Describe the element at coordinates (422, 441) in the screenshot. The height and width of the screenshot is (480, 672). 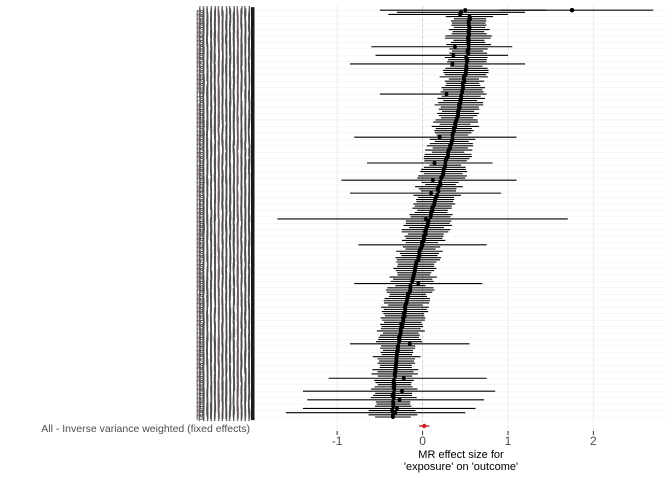
I see `x-tick-label: 0` at that location.